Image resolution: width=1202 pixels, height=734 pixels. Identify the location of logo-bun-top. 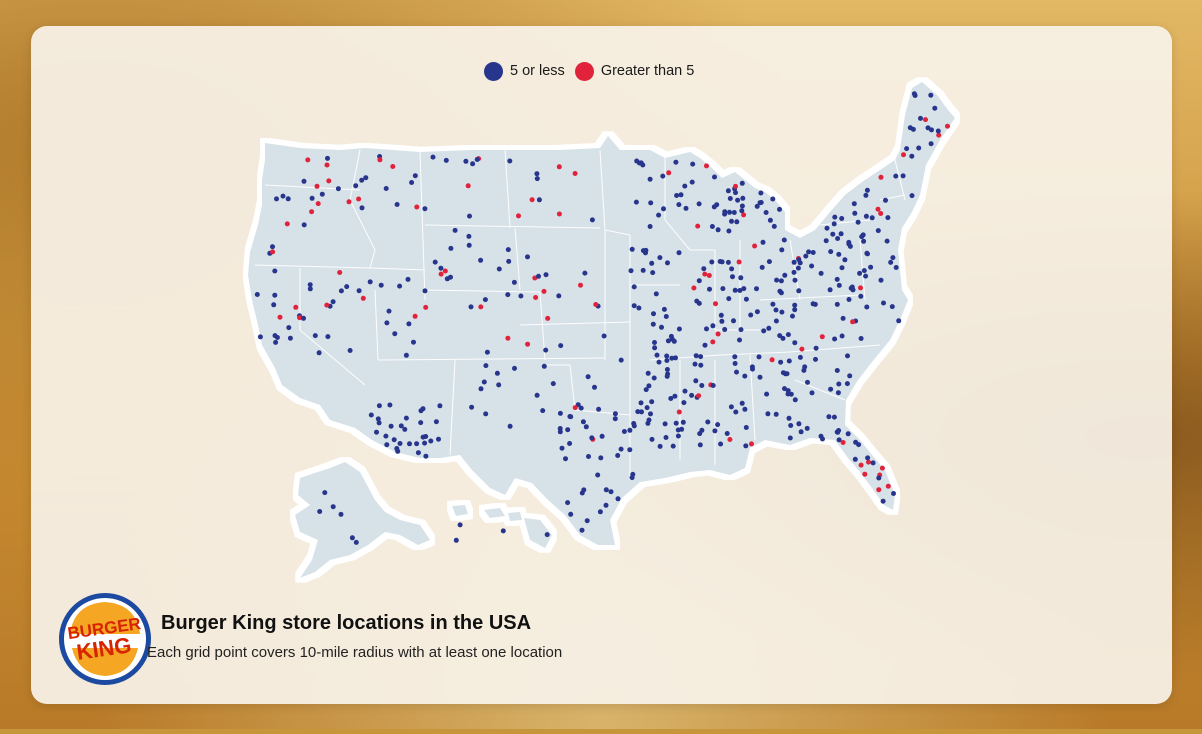
(105, 618).